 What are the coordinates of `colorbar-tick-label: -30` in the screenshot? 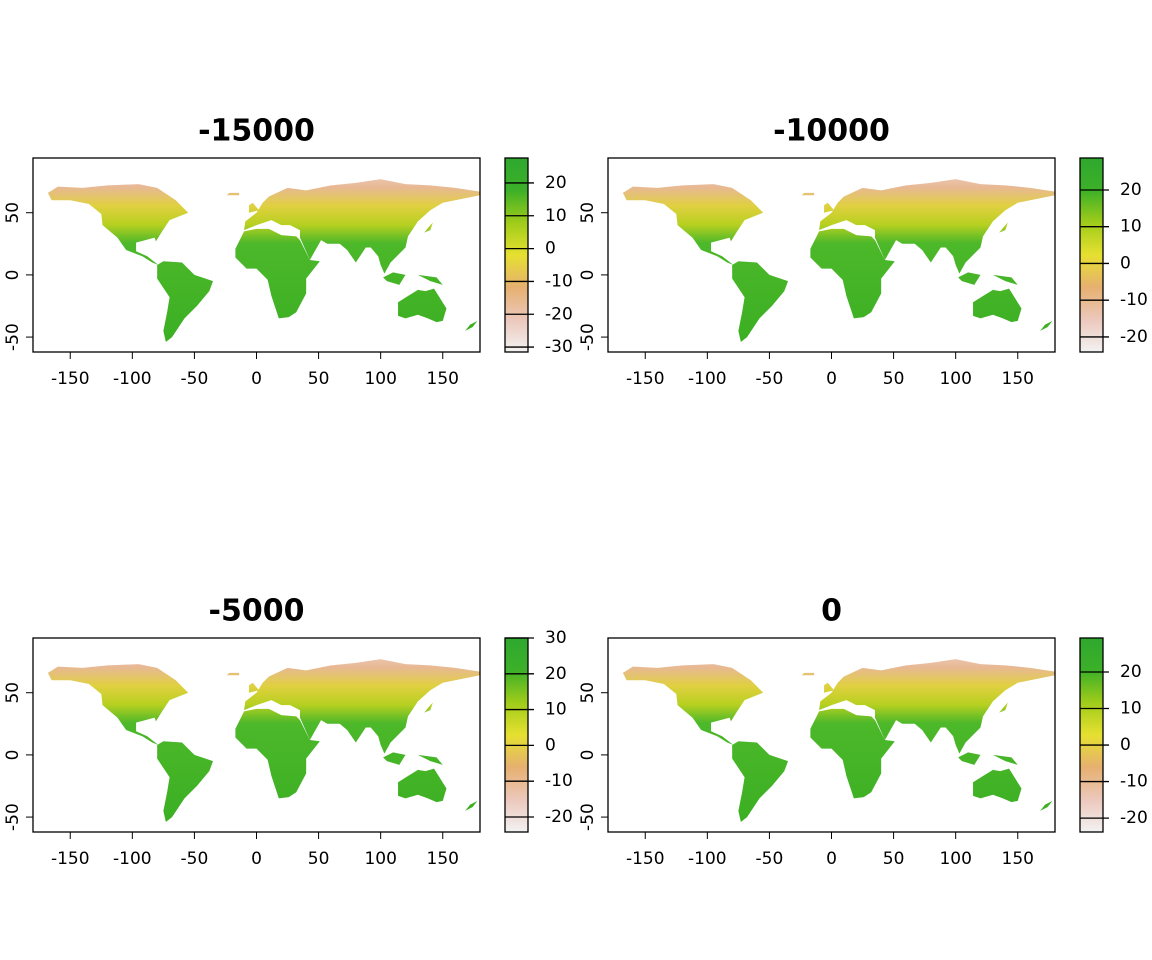 It's located at (559, 347).